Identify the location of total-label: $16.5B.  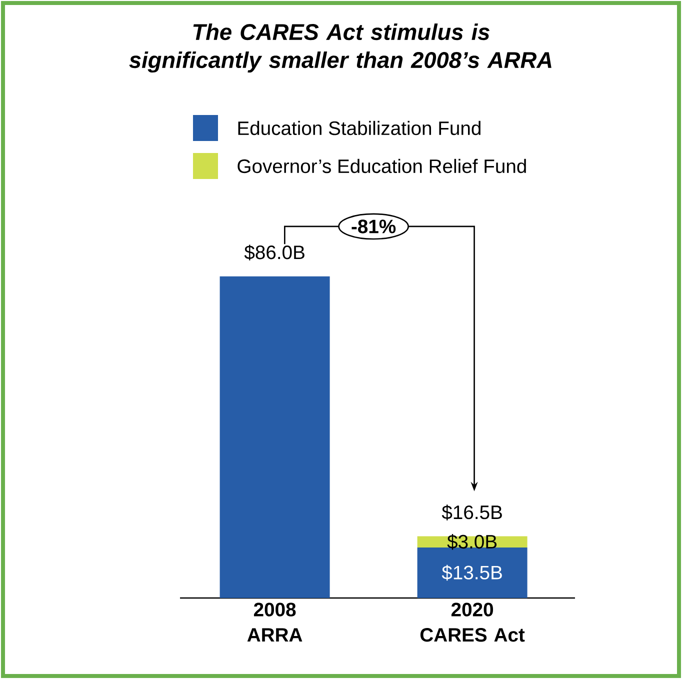
(472, 512).